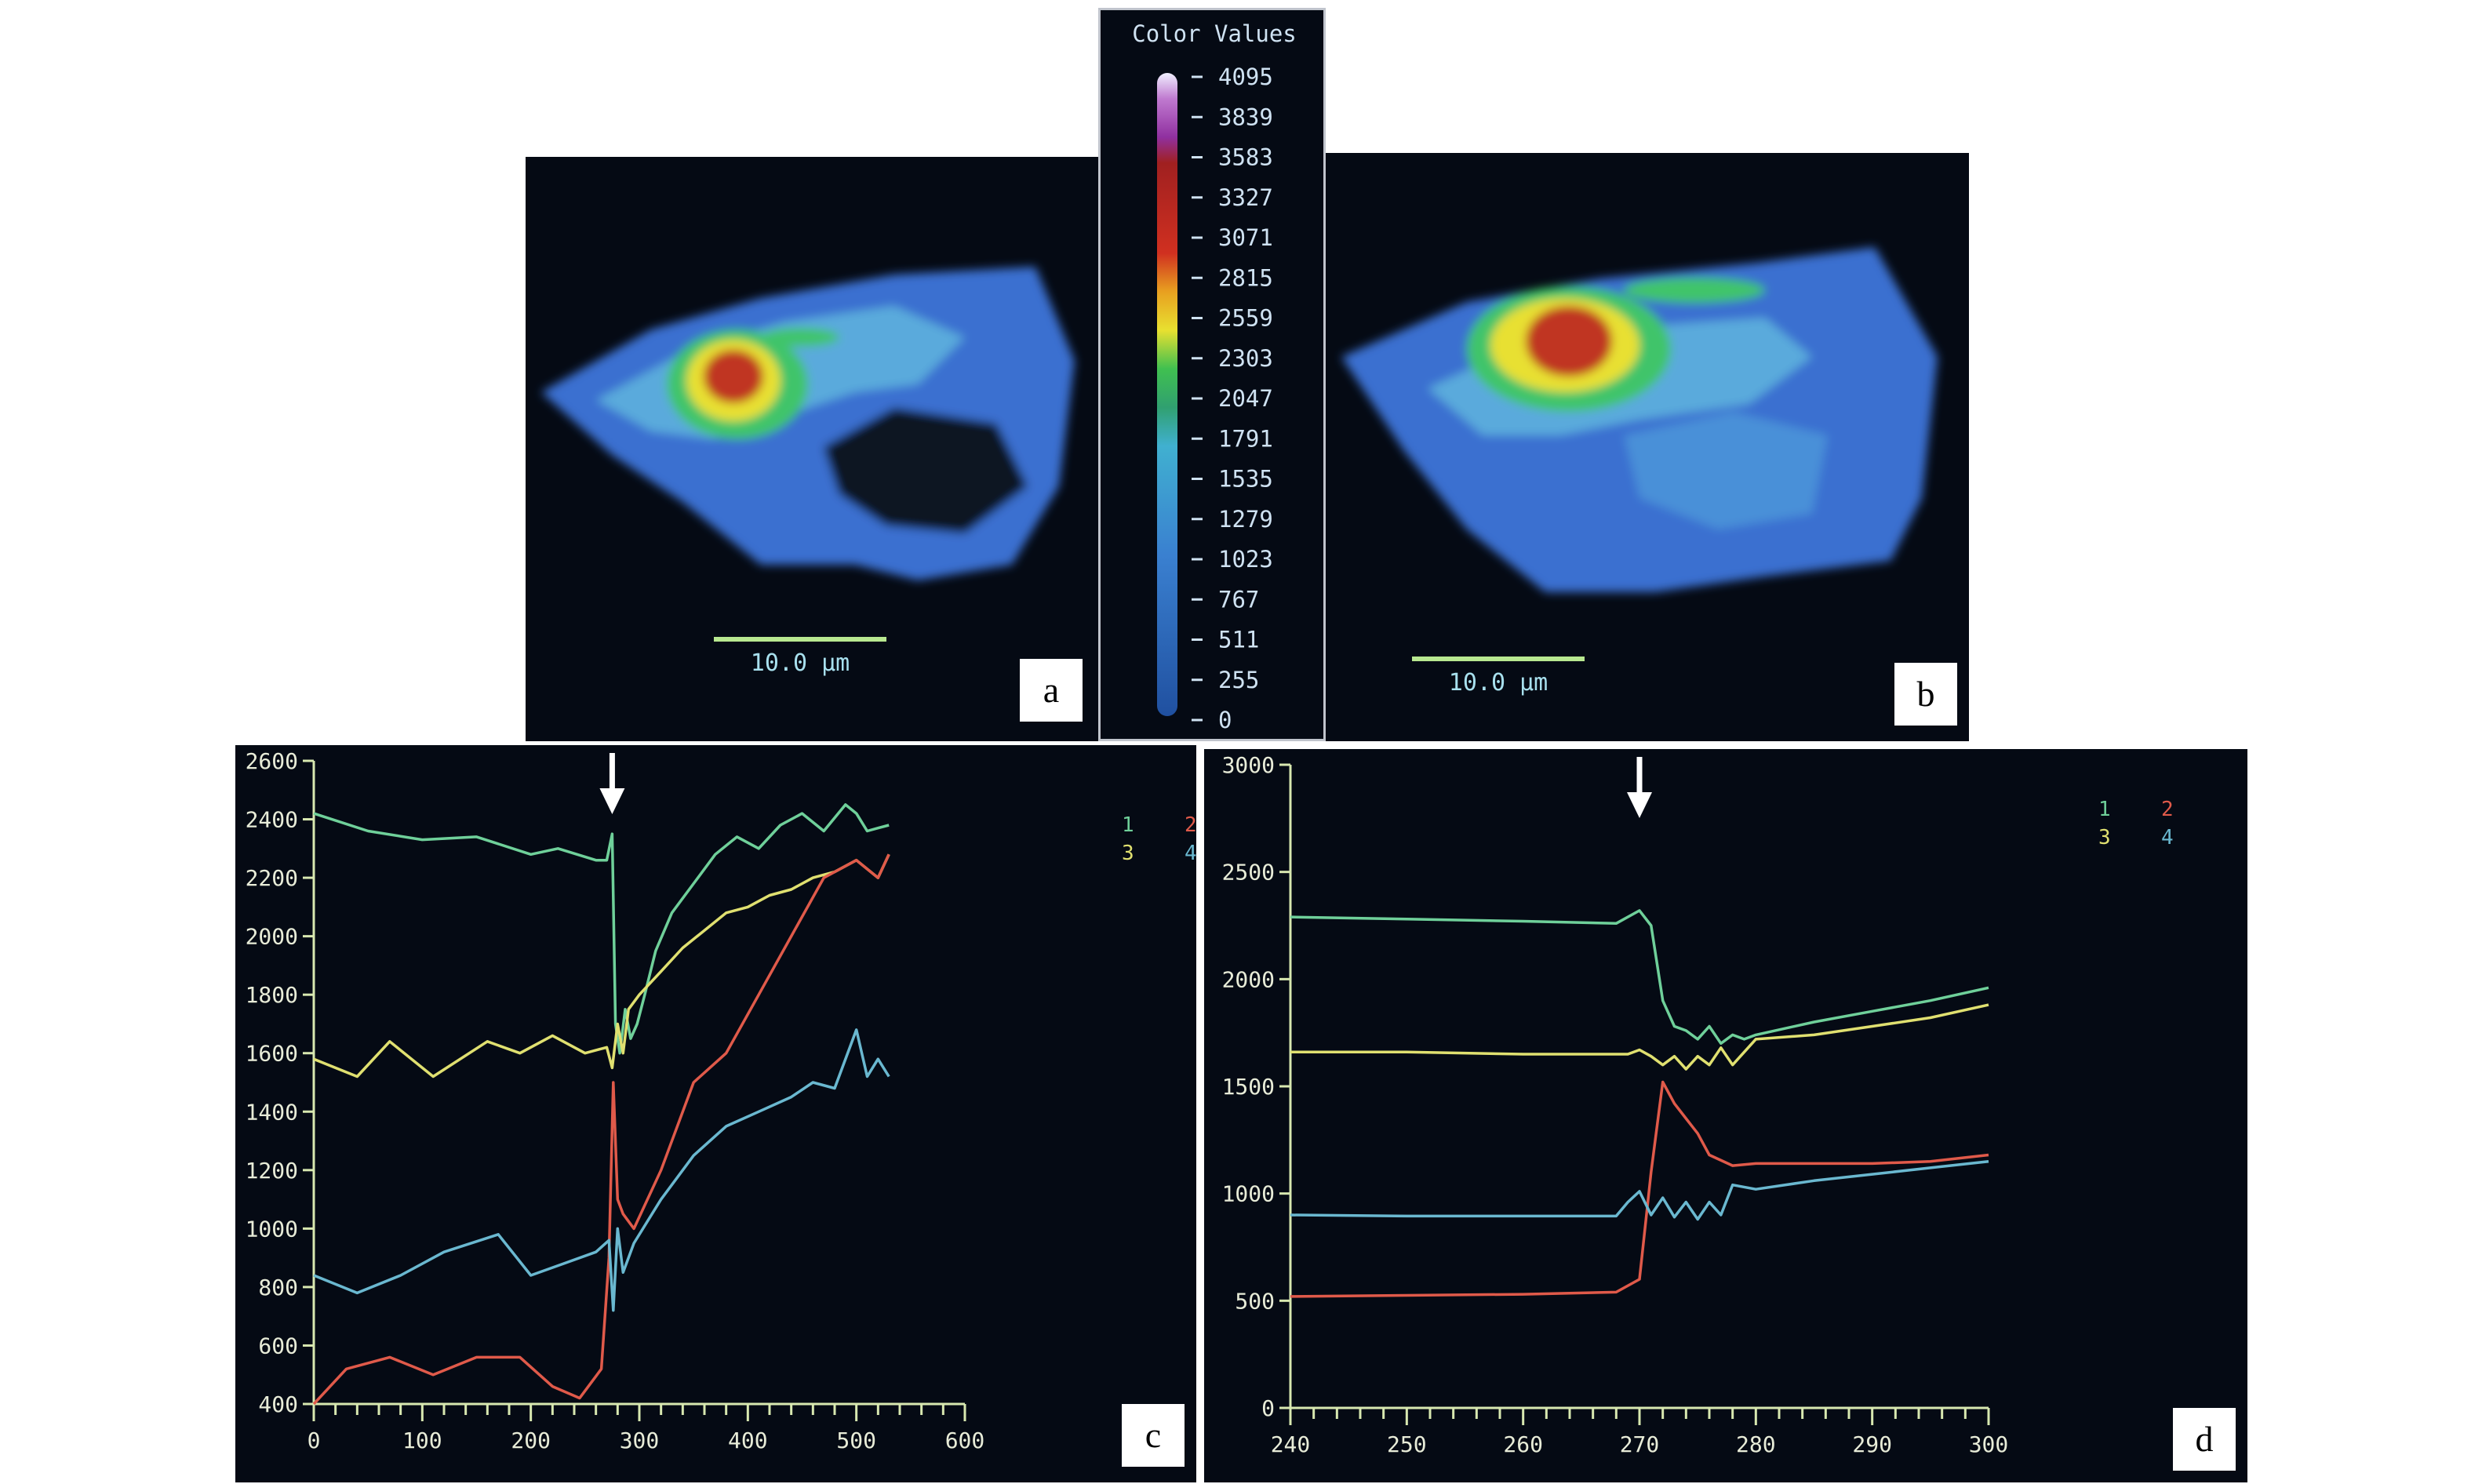 The width and height of the screenshot is (2471, 1484). I want to click on heatmap-b-drawing: 10.0 μm, so click(1640, 472).